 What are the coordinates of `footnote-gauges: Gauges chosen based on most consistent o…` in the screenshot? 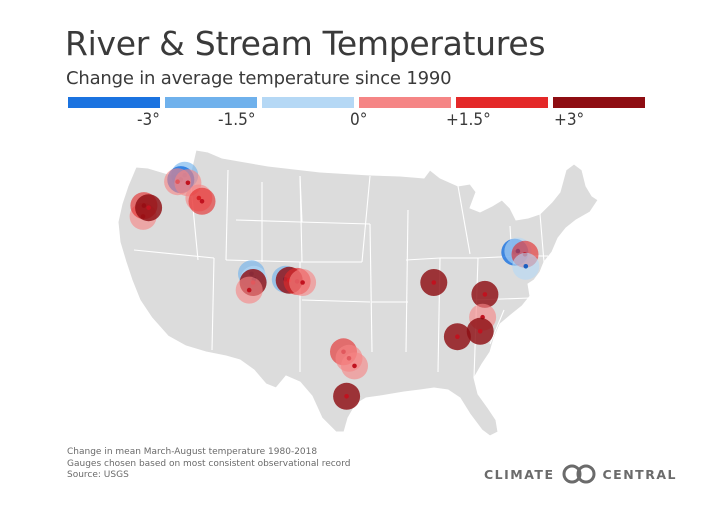 It's located at (209, 463).